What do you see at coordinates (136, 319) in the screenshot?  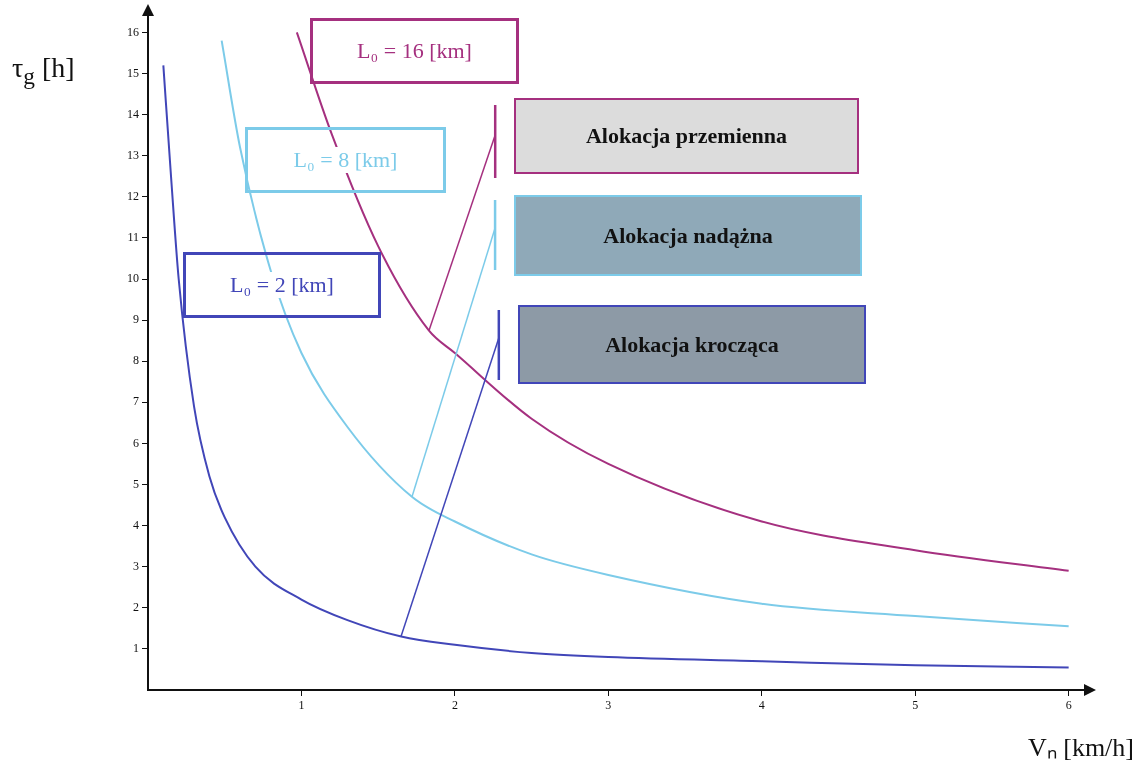 I see `y-tick-label: 9` at bounding box center [136, 319].